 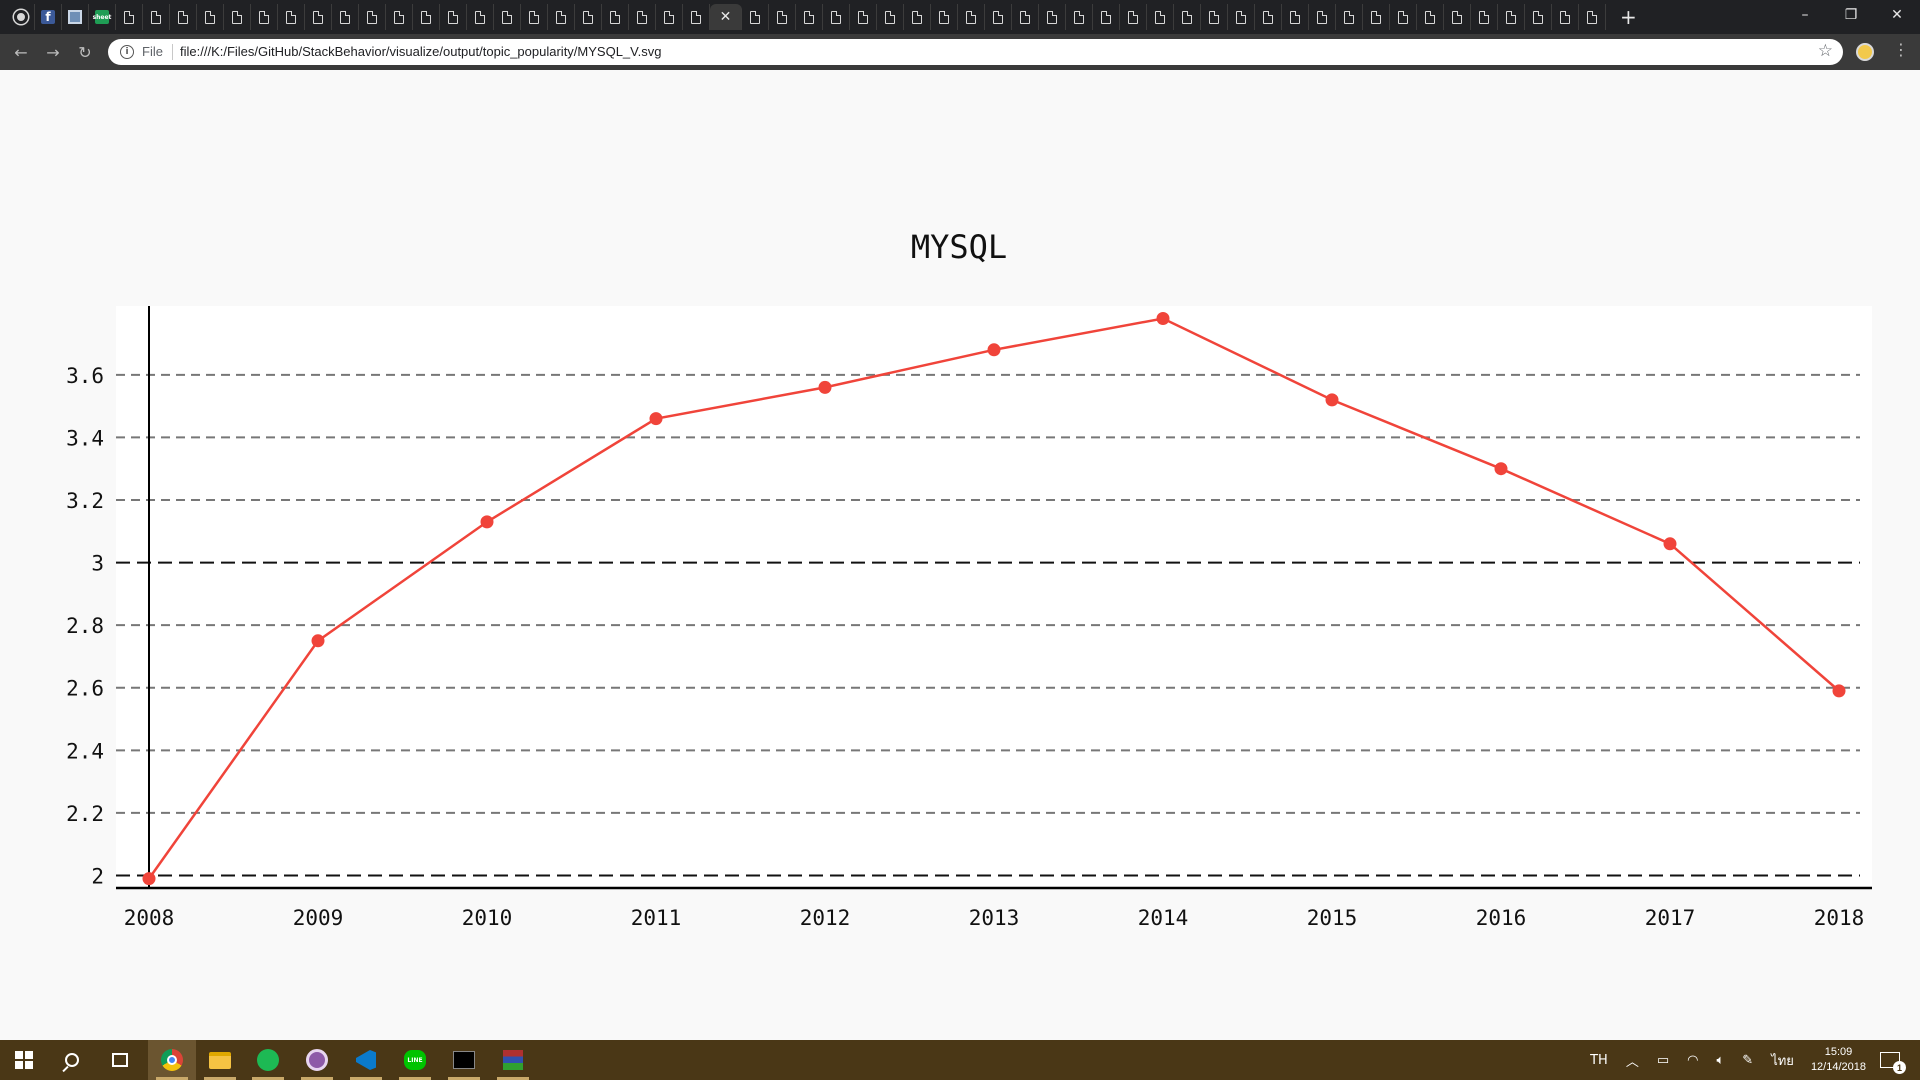 I want to click on tab-close-icon: ✕, so click(x=725, y=17).